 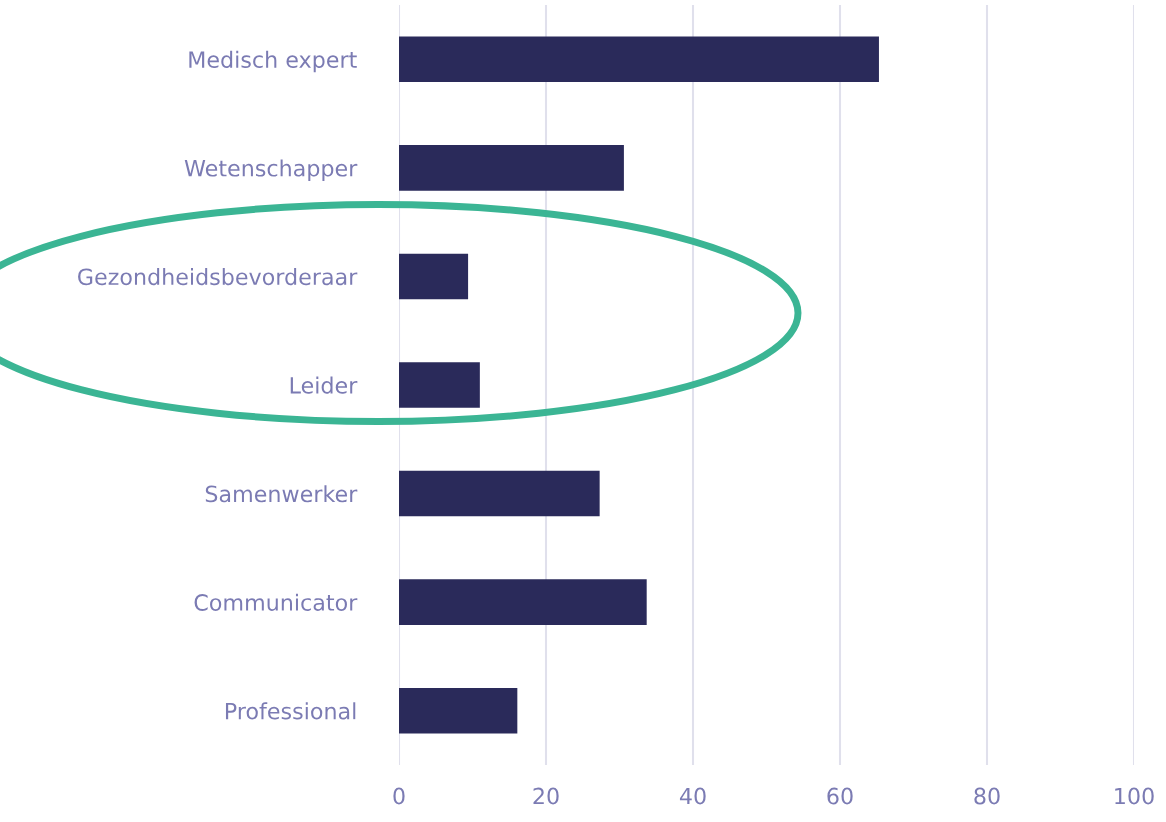 What do you see at coordinates (271, 170) in the screenshot?
I see `y-tick-label: Wetenschapper` at bounding box center [271, 170].